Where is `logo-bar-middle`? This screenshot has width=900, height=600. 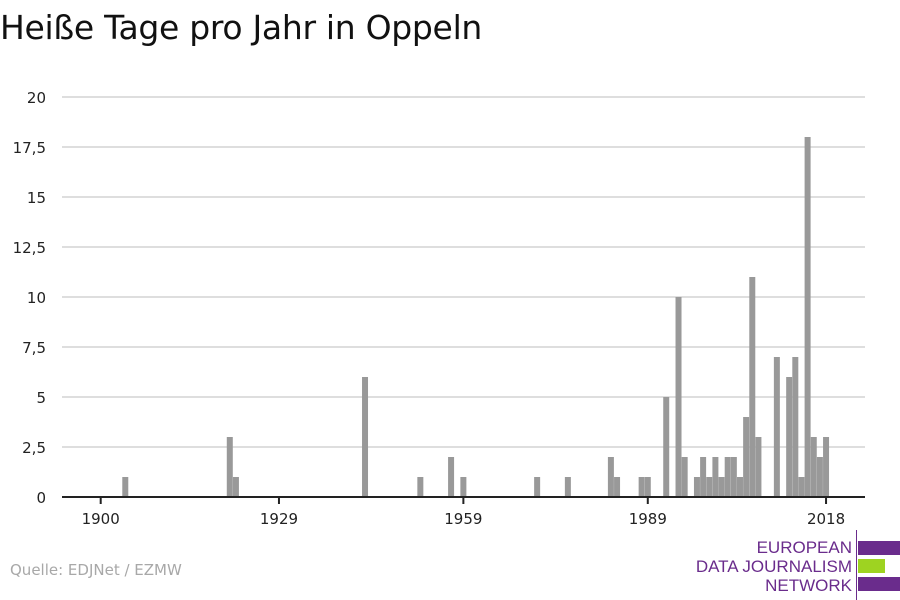 logo-bar-middle is located at coordinates (871, 566).